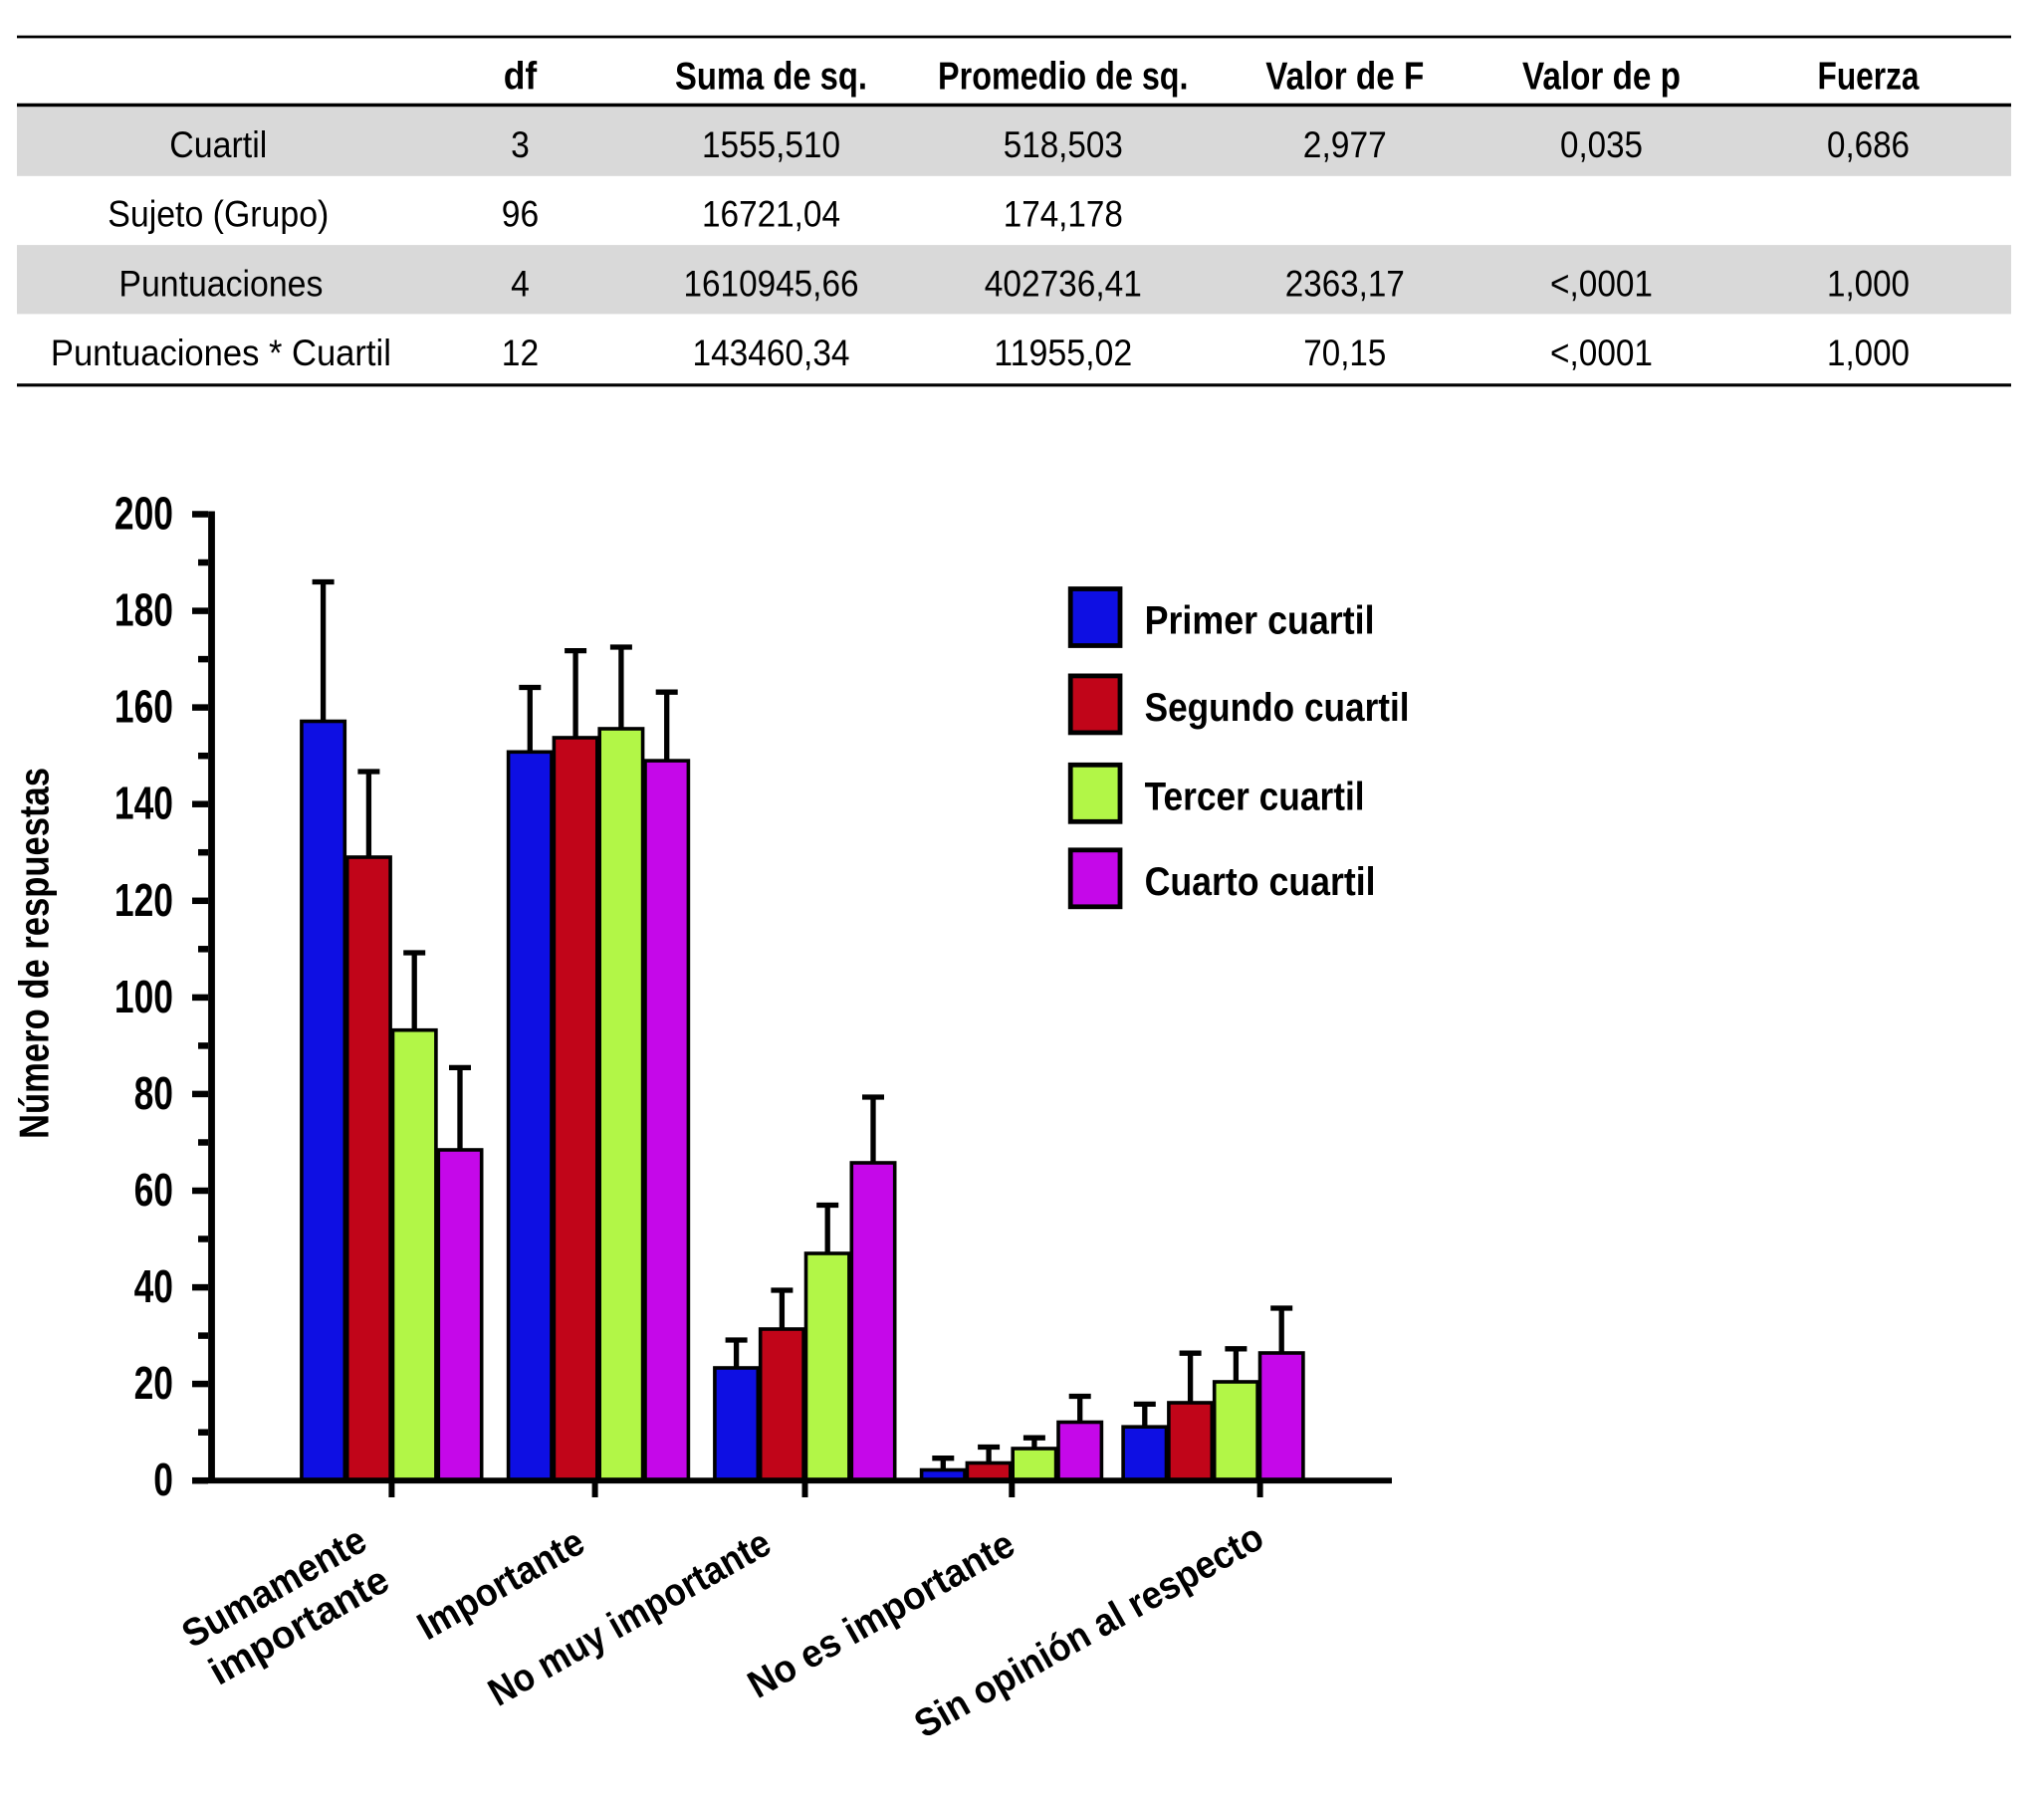  Describe the element at coordinates (154, 1190) in the screenshot. I see `svg-text: 60` at that location.